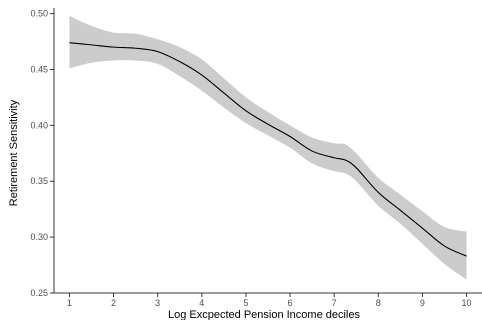 This screenshot has width=482, height=320. What do you see at coordinates (245, 303) in the screenshot?
I see `x-tick-label: 5` at bounding box center [245, 303].